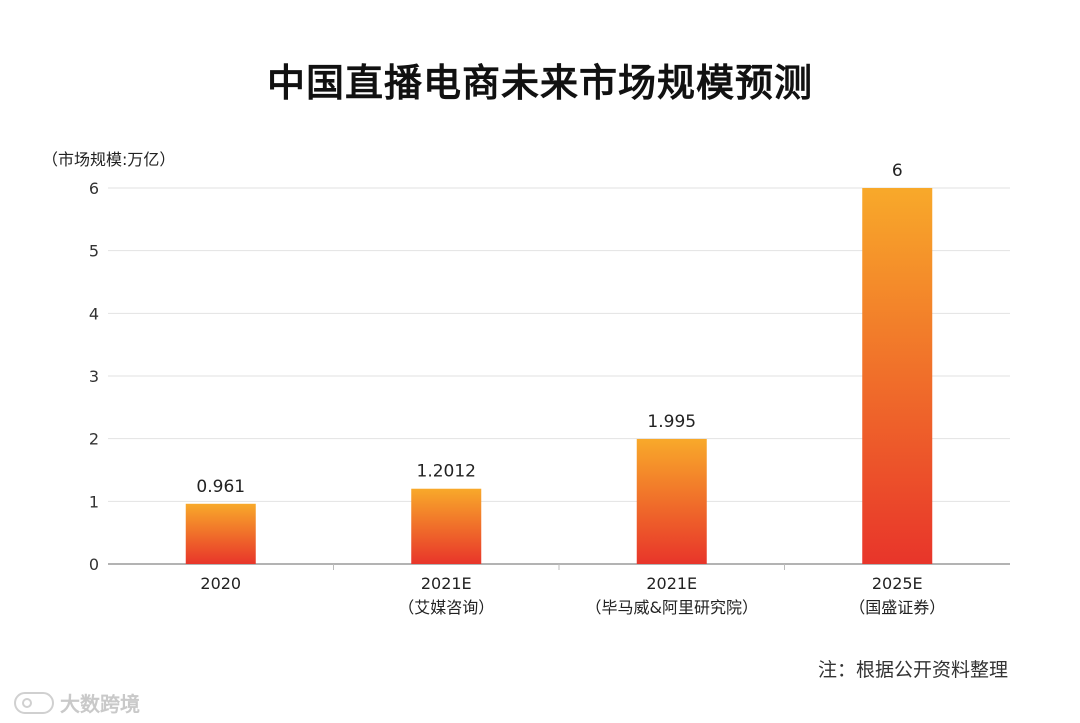 This screenshot has height=723, width=1080. What do you see at coordinates (912, 670) in the screenshot?
I see `source-note: 注：根据公开资料整理` at bounding box center [912, 670].